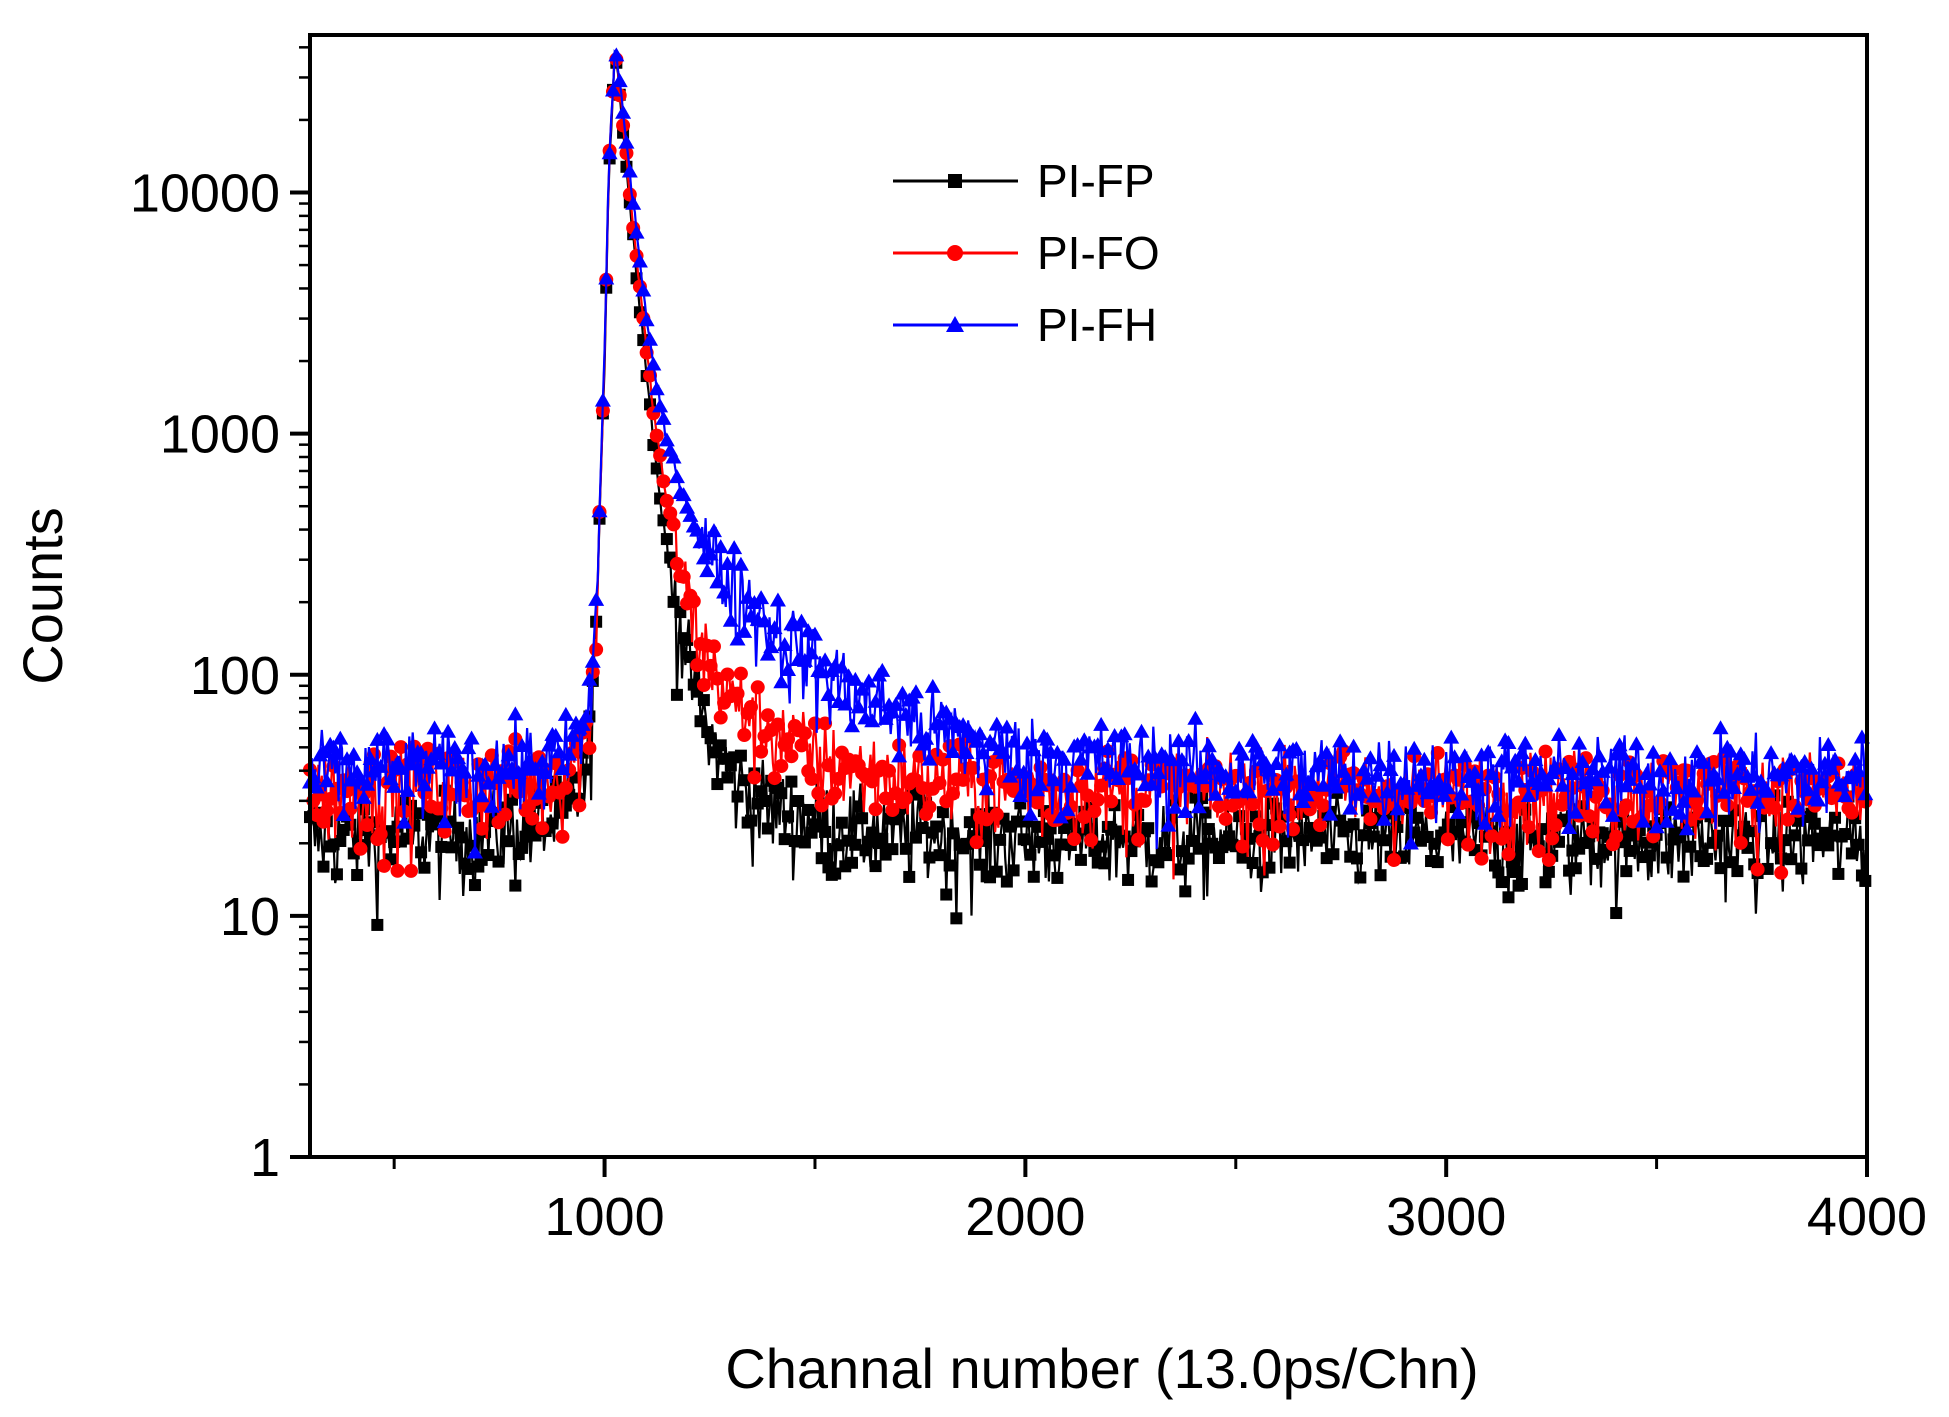 This screenshot has width=1949, height=1417. Describe the element at coordinates (250, 917) in the screenshot. I see `y-tick-label: 10` at that location.